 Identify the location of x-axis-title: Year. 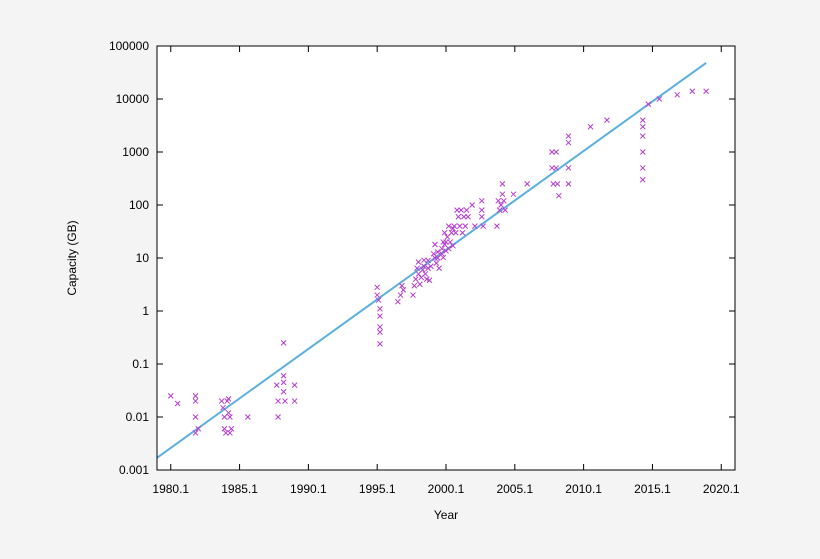
(446, 515).